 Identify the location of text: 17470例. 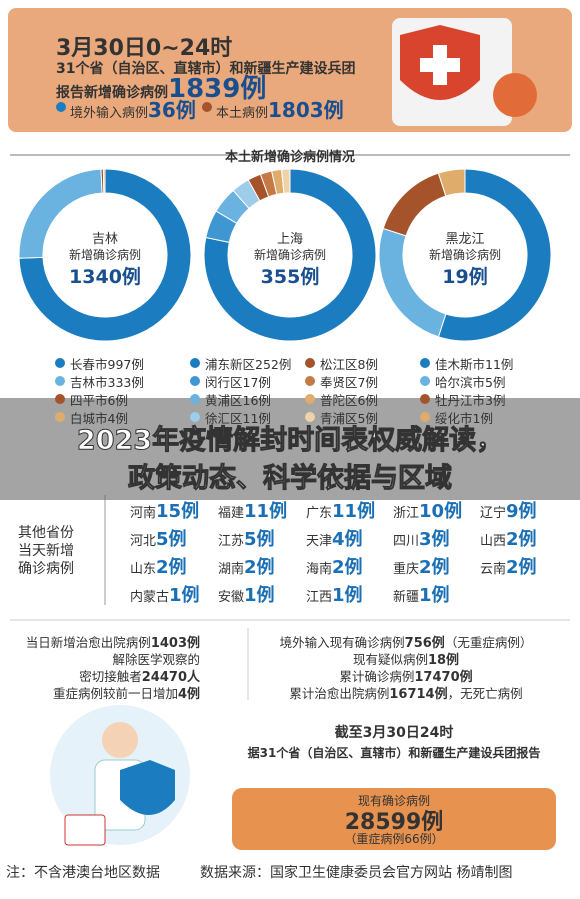
(443, 677).